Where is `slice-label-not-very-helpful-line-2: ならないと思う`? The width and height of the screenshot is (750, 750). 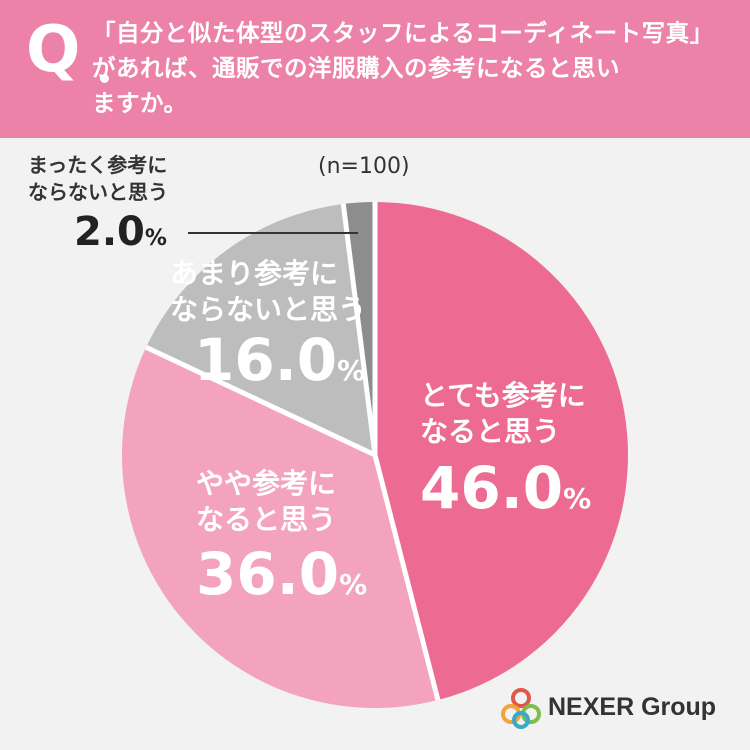 slice-label-not-very-helpful-line-2: ならないと思う is located at coordinates (268, 309).